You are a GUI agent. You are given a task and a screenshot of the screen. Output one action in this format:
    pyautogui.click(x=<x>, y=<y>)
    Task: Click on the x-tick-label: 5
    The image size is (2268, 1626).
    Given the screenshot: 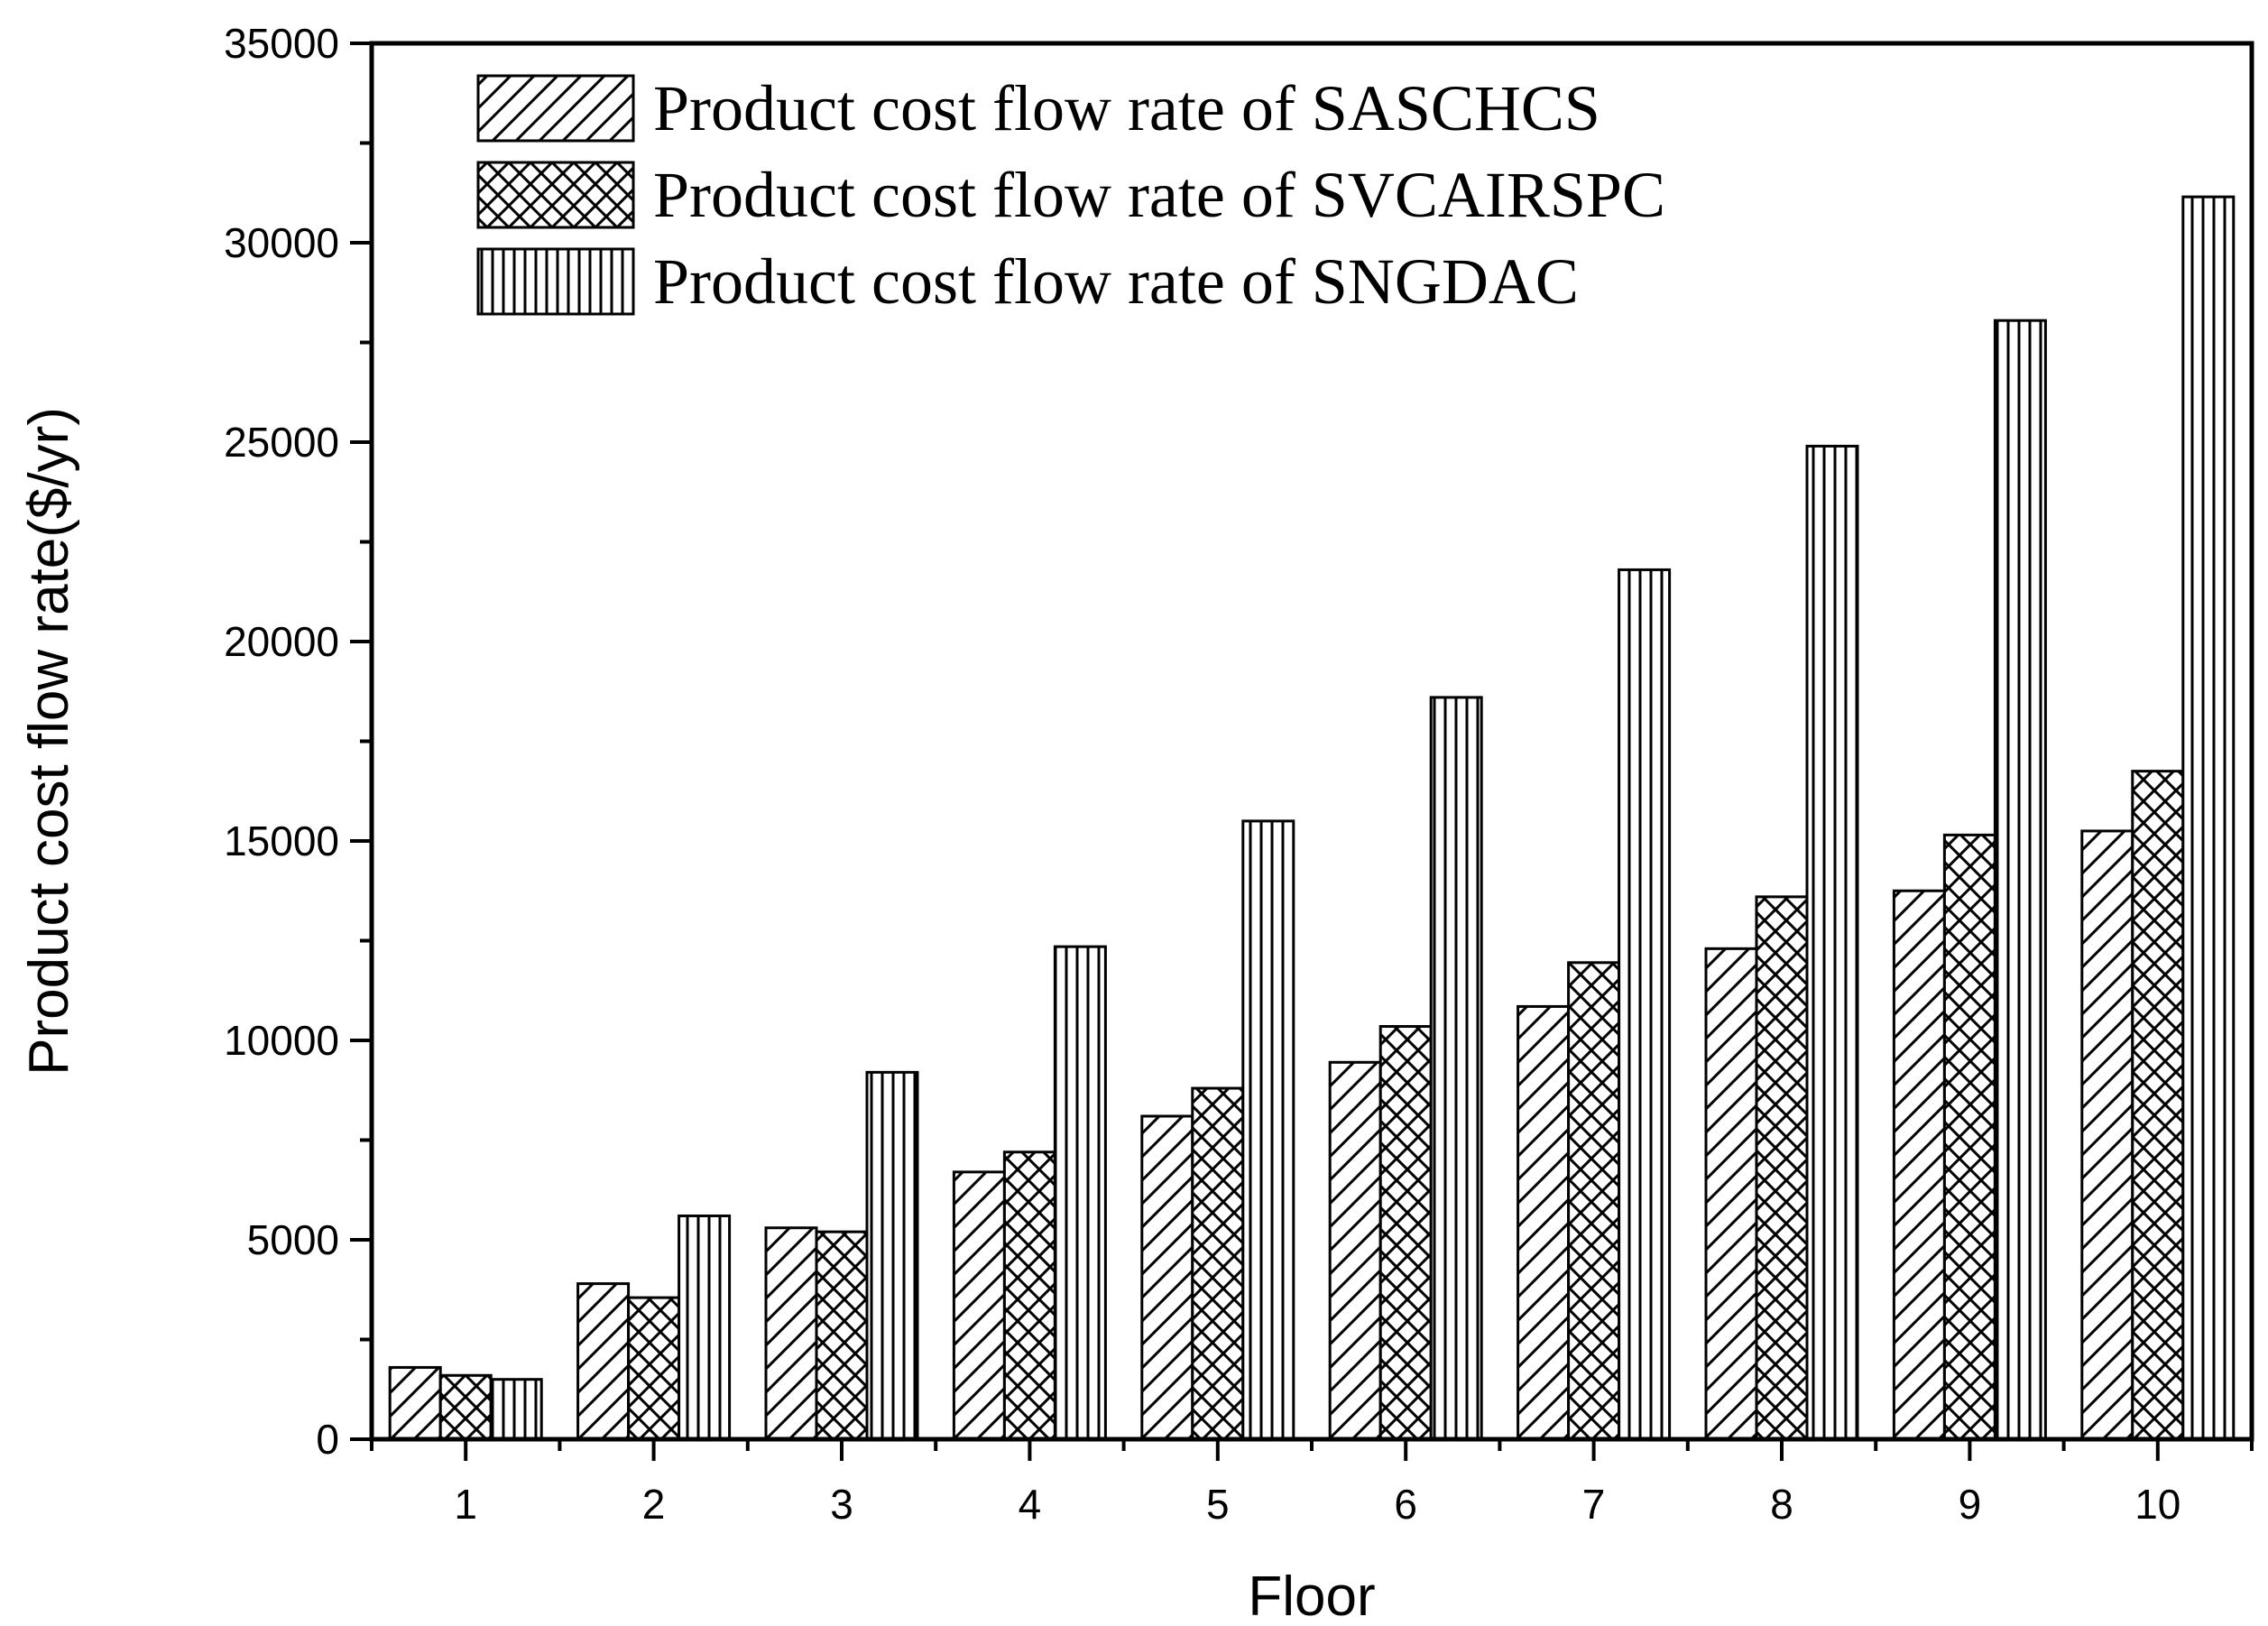 What is the action you would take?
    pyautogui.click(x=1218, y=1505)
    